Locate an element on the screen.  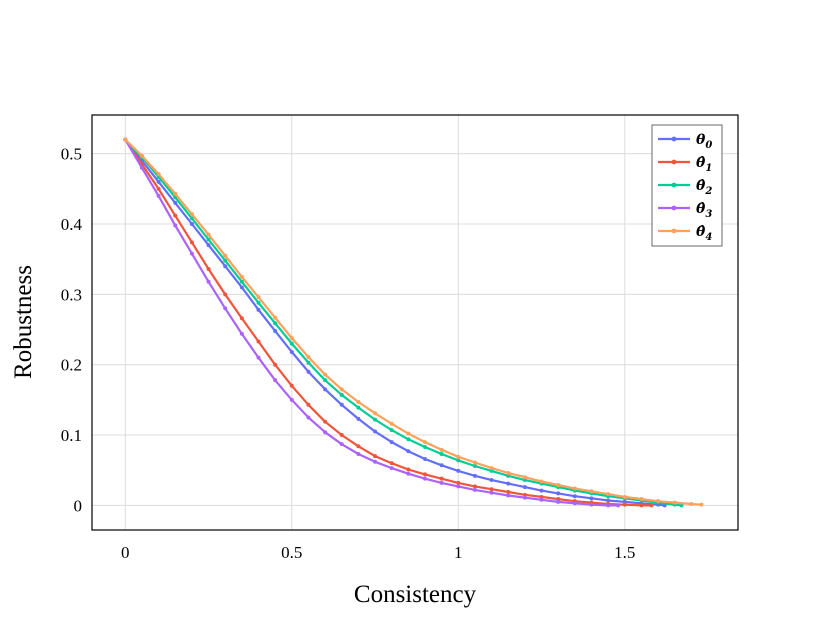
y-tick-label: 0.1 is located at coordinates (71, 435).